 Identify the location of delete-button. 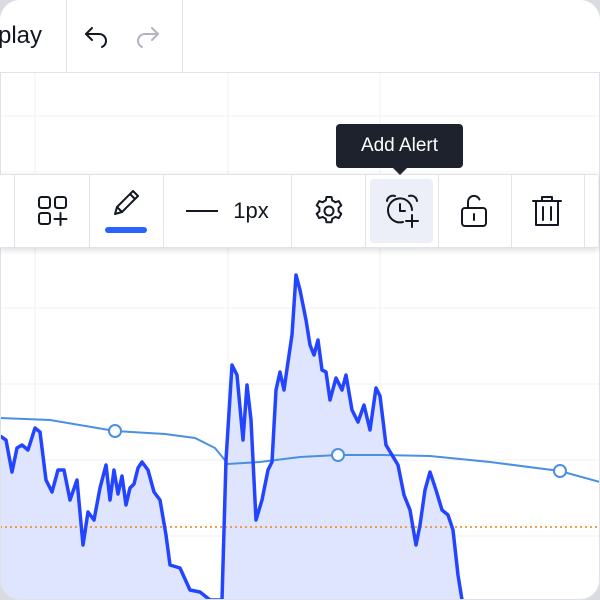
(547, 211).